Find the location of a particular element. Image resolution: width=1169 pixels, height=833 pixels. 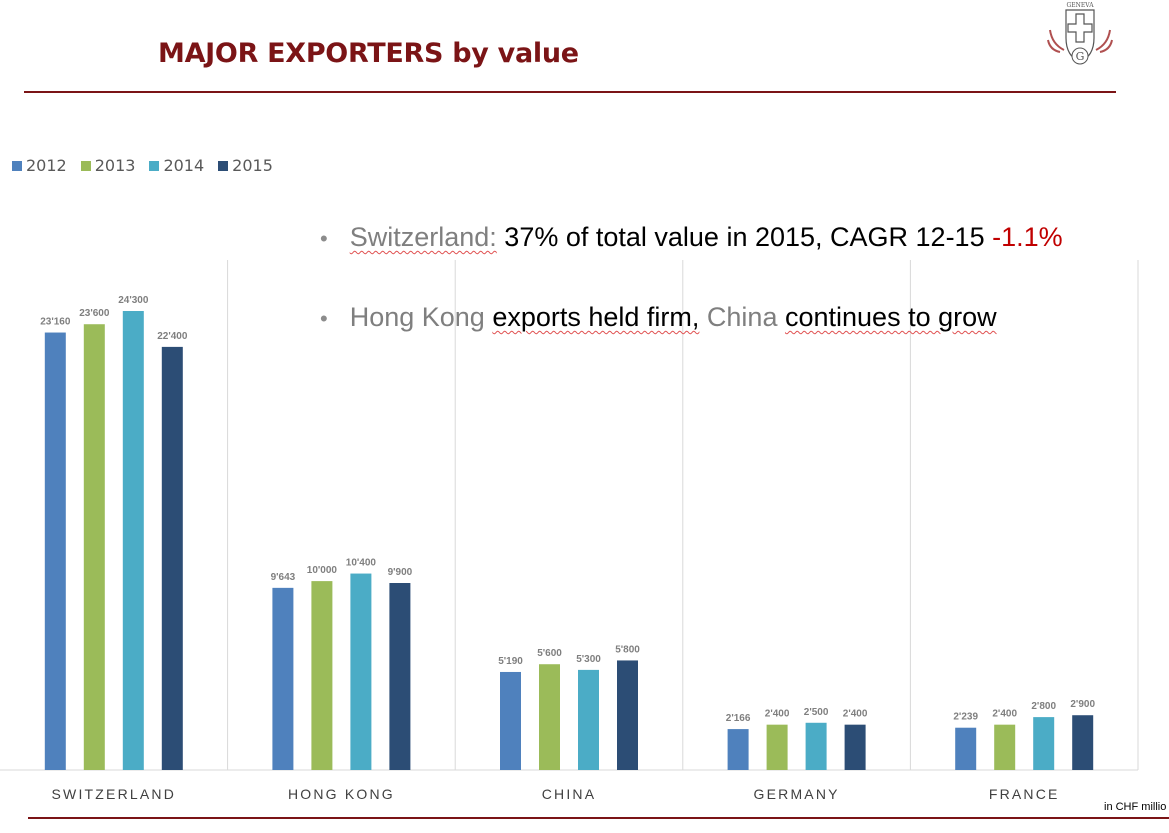

legend-label: 2013 is located at coordinates (115, 165).